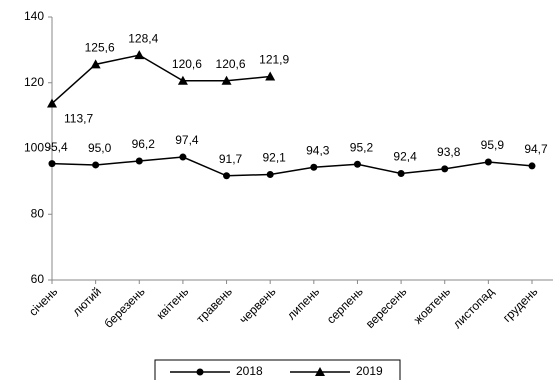 This screenshot has width=555, height=385. What do you see at coordinates (34, 16) in the screenshot?
I see `y-tick-label: 140` at bounding box center [34, 16].